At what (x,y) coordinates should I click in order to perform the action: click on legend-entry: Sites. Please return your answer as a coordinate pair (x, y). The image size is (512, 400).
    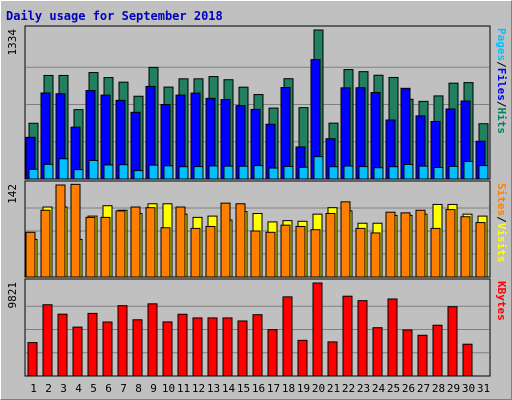
    Looking at the image, I should click on (501, 199).